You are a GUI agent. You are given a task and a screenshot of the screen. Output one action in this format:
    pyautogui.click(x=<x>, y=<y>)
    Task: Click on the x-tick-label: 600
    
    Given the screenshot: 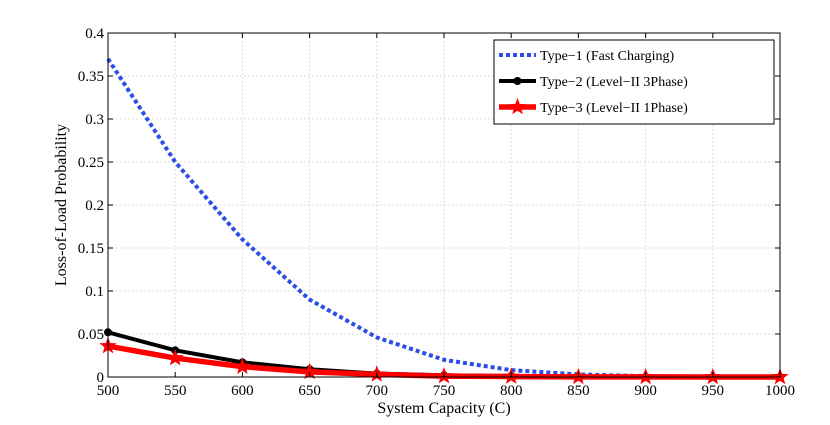 What is the action you would take?
    pyautogui.click(x=242, y=391)
    